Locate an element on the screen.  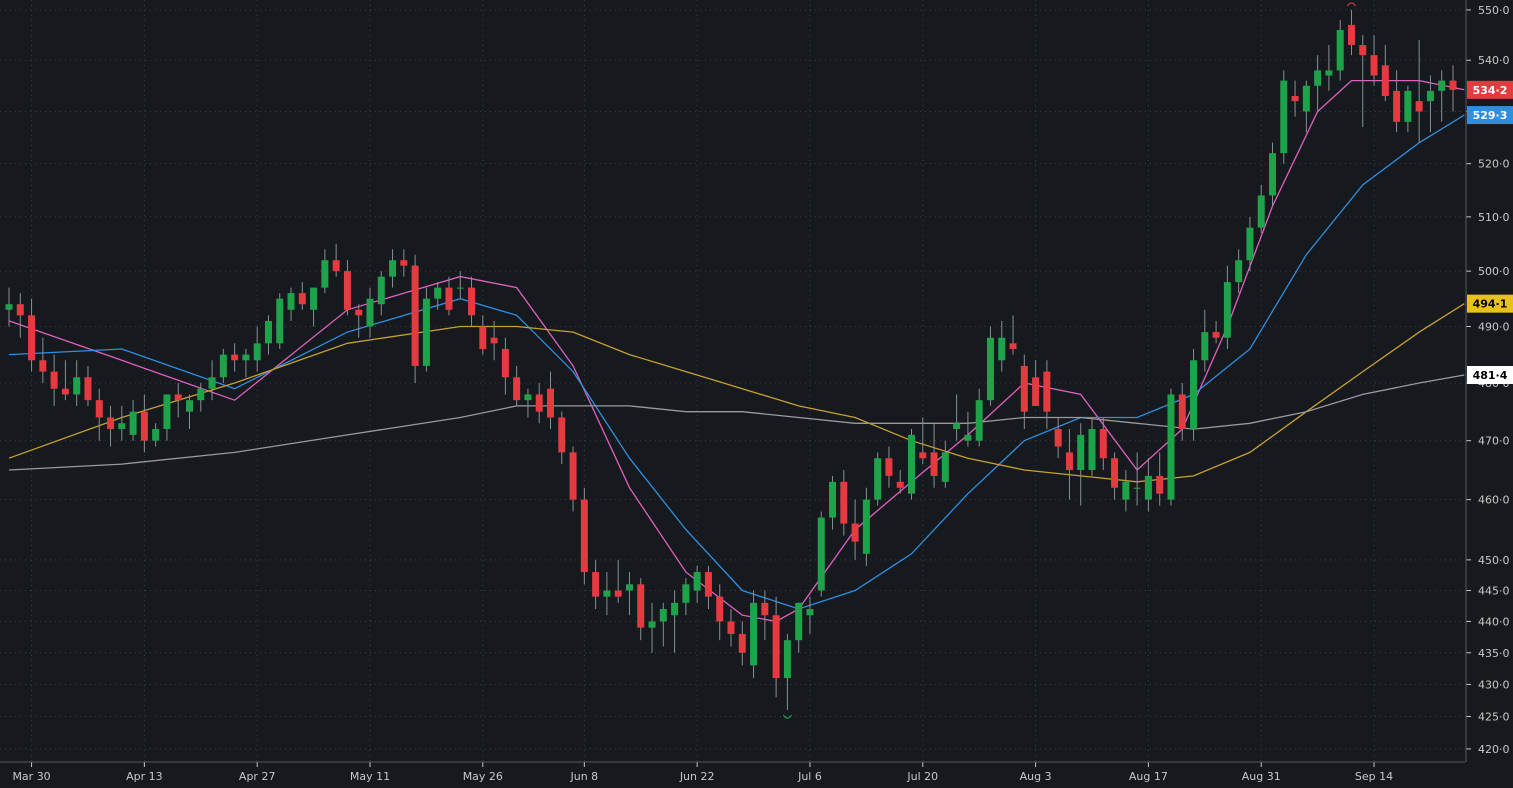
y-tick-label: 420·0 is located at coordinates (1494, 749).